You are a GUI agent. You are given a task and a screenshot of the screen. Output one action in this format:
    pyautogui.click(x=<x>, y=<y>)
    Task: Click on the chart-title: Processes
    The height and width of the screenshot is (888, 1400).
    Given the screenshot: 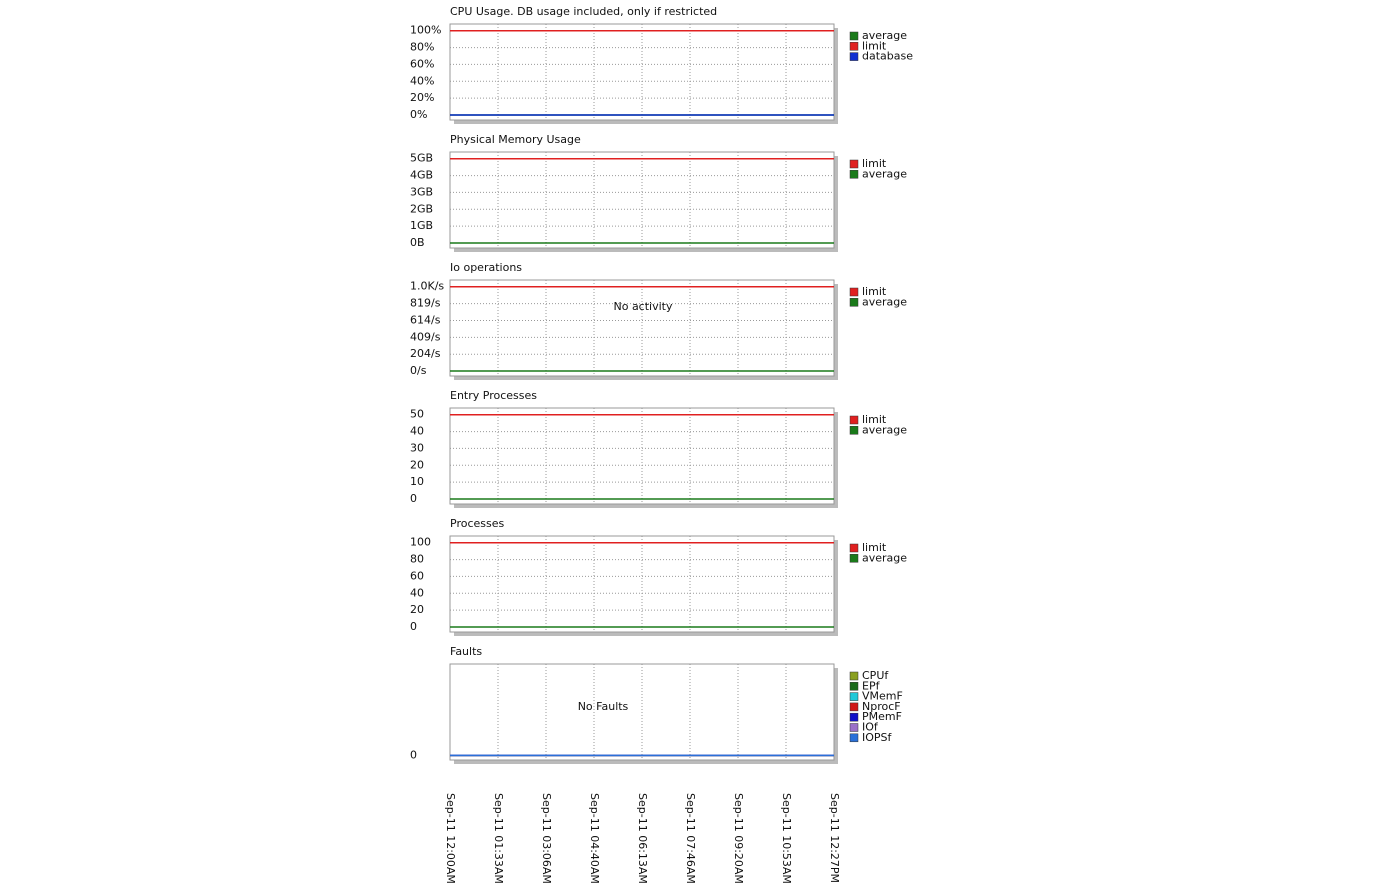 What is the action you would take?
    pyautogui.click(x=477, y=523)
    